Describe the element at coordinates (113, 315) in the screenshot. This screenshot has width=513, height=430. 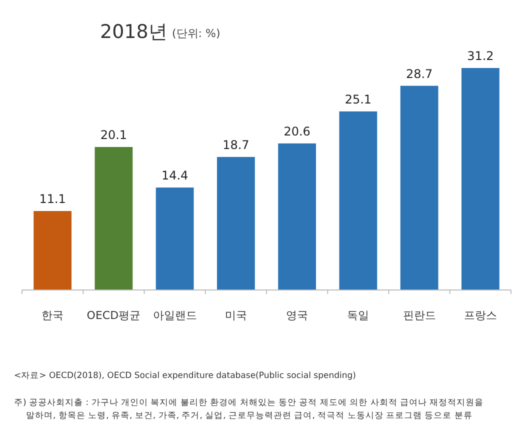
I see `x-tick-label: OECD평균` at that location.